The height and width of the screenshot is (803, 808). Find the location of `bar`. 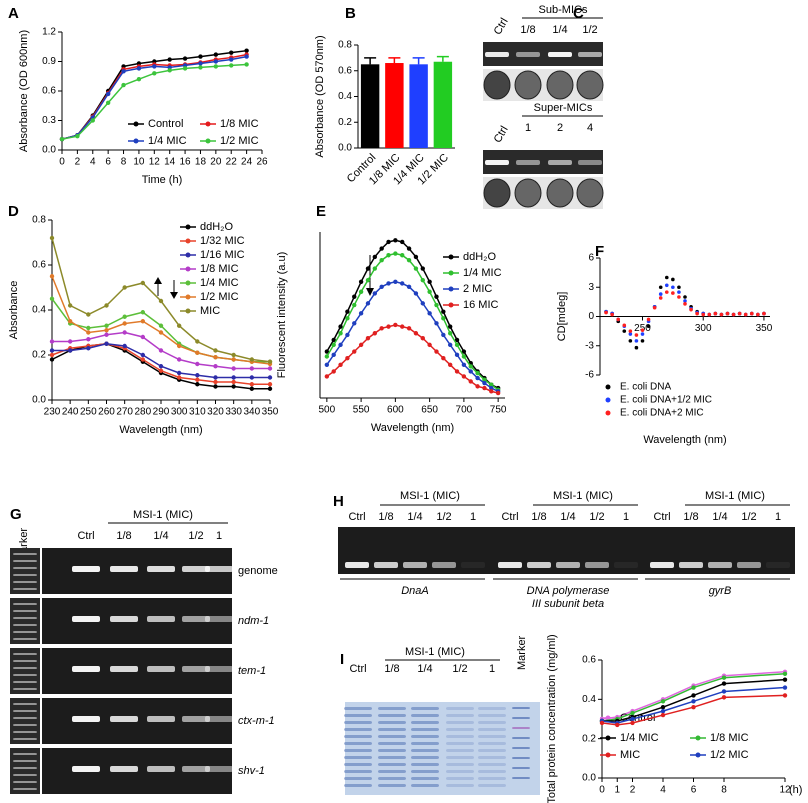

bar is located at coordinates (394, 105).